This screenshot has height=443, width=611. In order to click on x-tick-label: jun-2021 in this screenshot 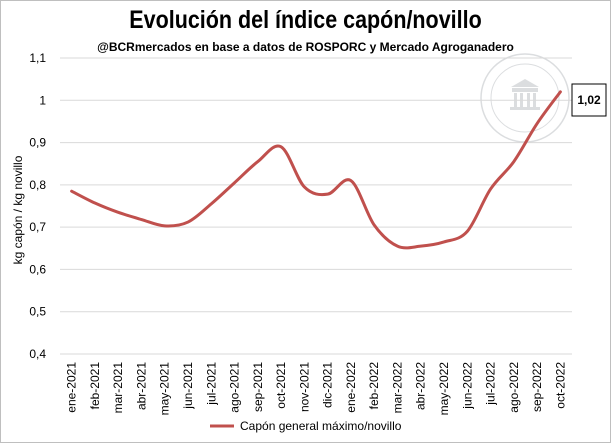, I will do `click(188, 386)`.